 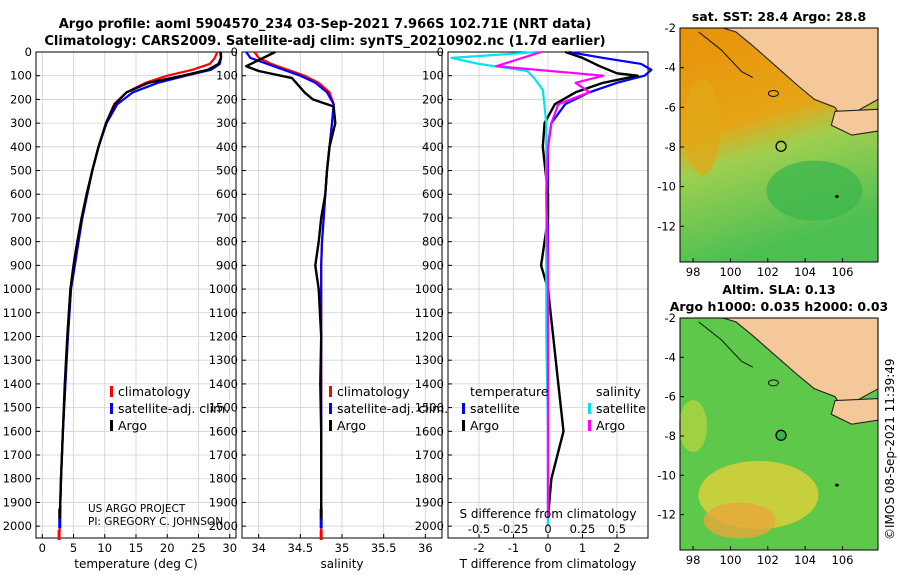 What do you see at coordinates (666, 475) in the screenshot?
I see `map-y-tick-label: -10` at bounding box center [666, 475].